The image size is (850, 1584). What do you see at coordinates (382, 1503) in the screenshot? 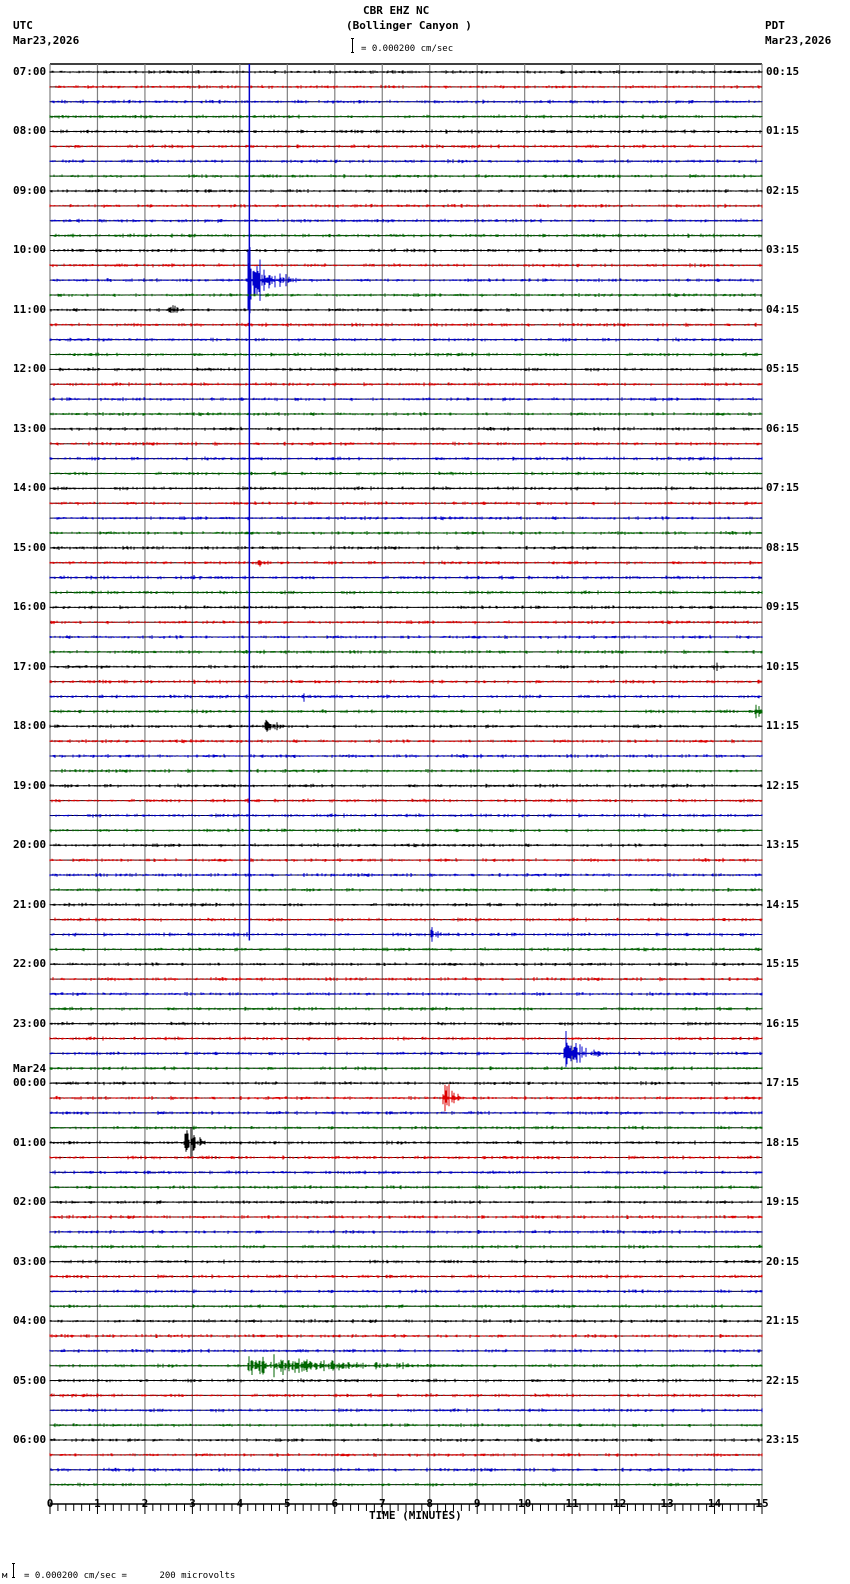
I see `x-tick-label: 7` at bounding box center [382, 1503].